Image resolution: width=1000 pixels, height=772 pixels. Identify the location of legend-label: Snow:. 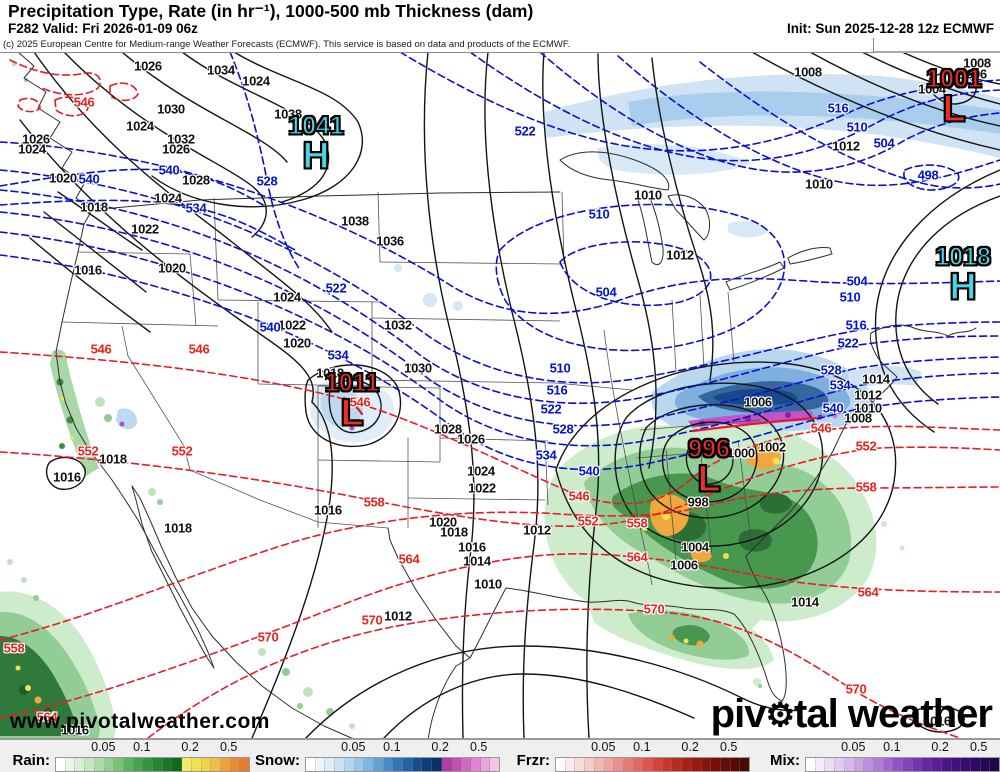
(277, 760).